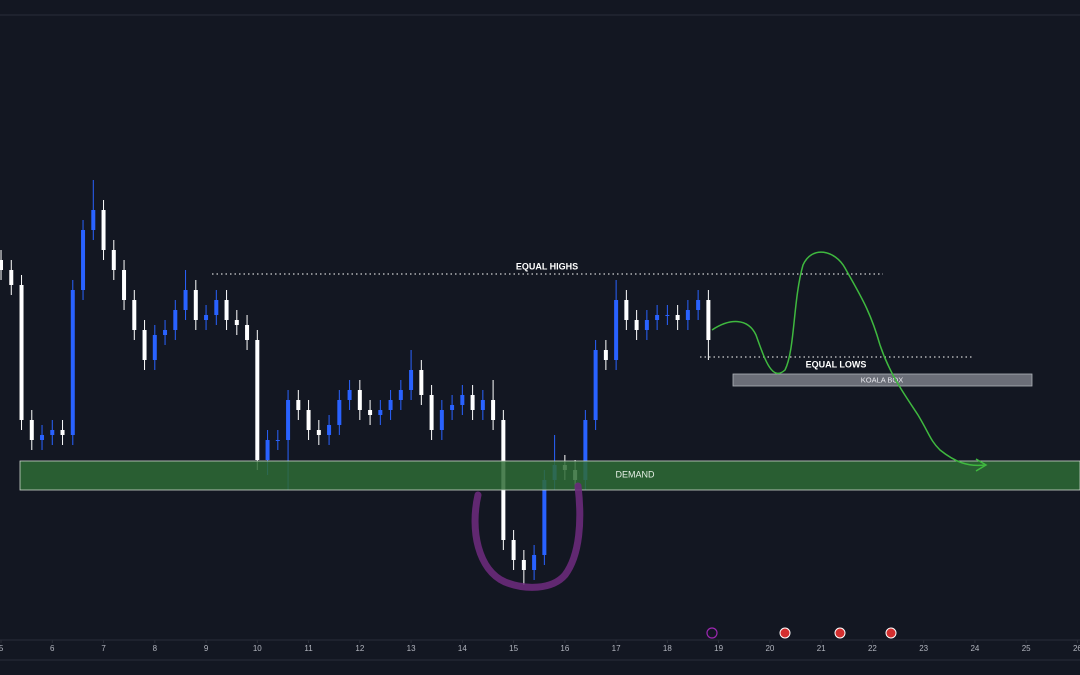 The width and height of the screenshot is (1080, 675). I want to click on event-icon, so click(712, 633).